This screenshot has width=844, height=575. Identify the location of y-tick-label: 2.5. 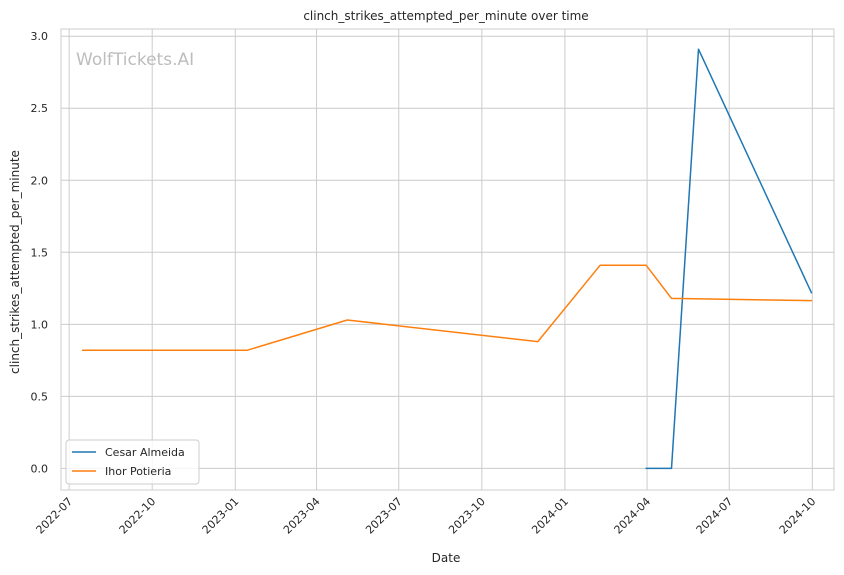
(40, 108).